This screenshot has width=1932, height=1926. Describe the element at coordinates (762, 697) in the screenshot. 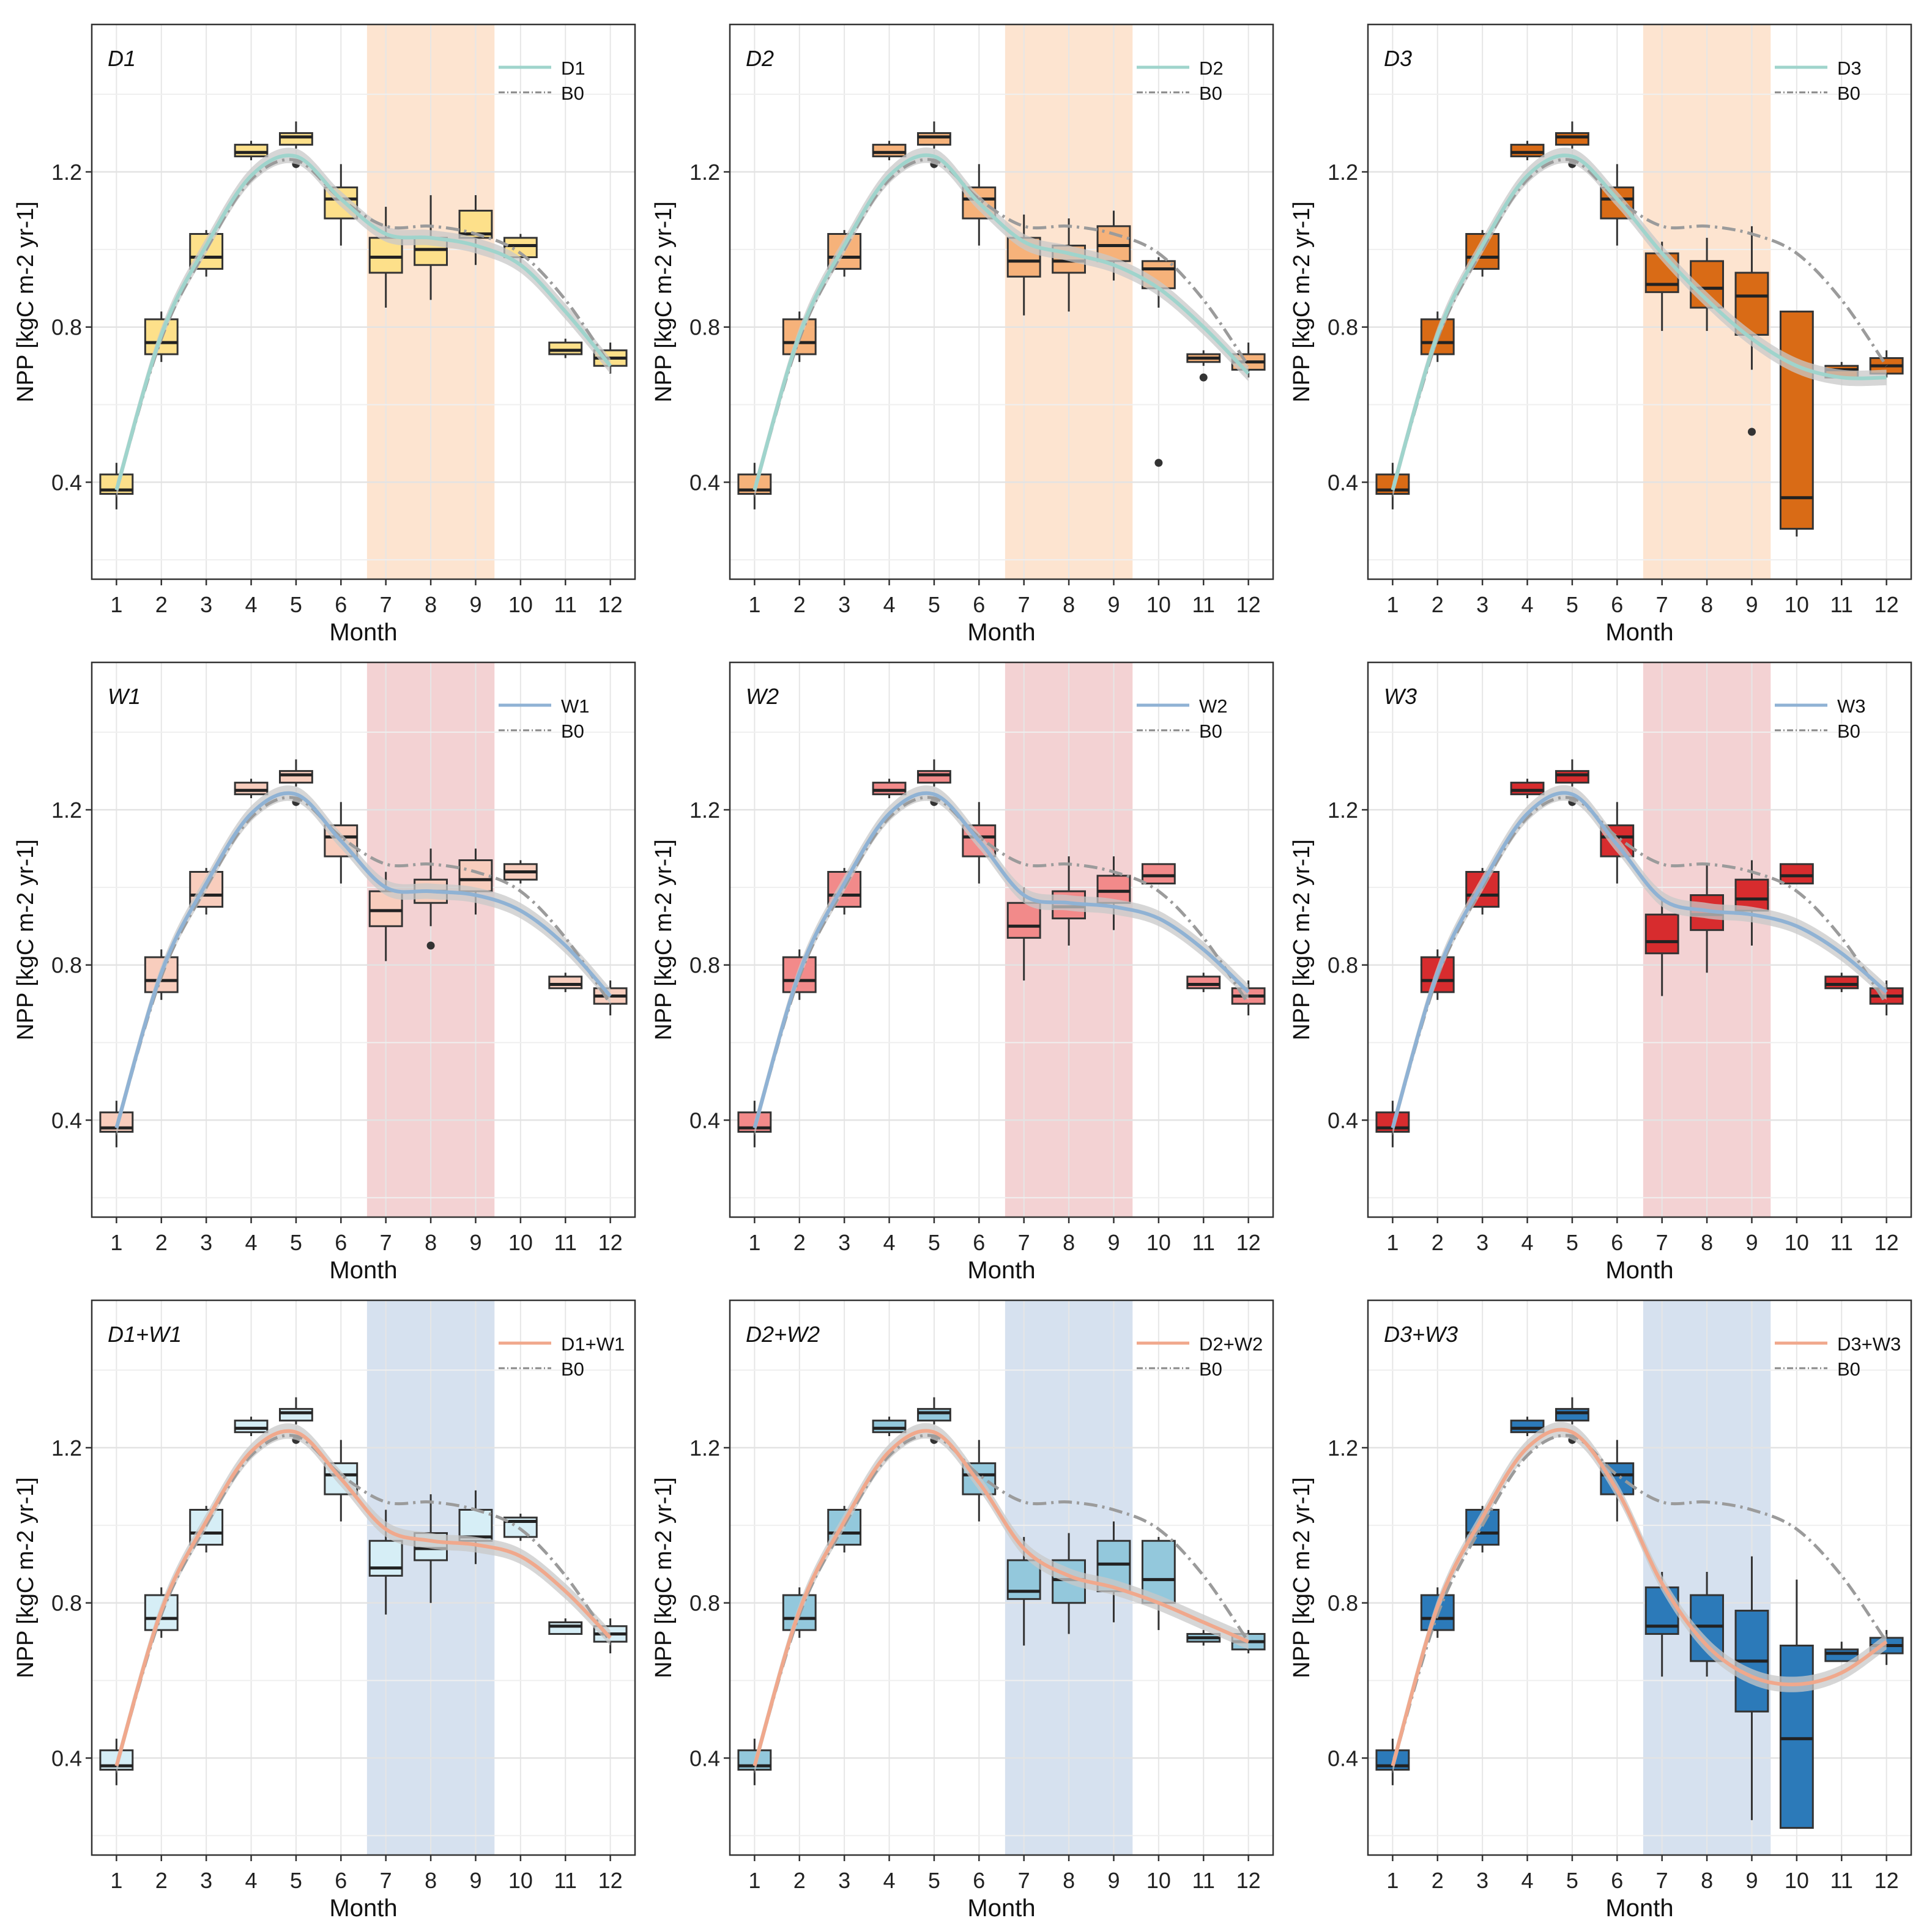

I see `panel-title: W2` at that location.